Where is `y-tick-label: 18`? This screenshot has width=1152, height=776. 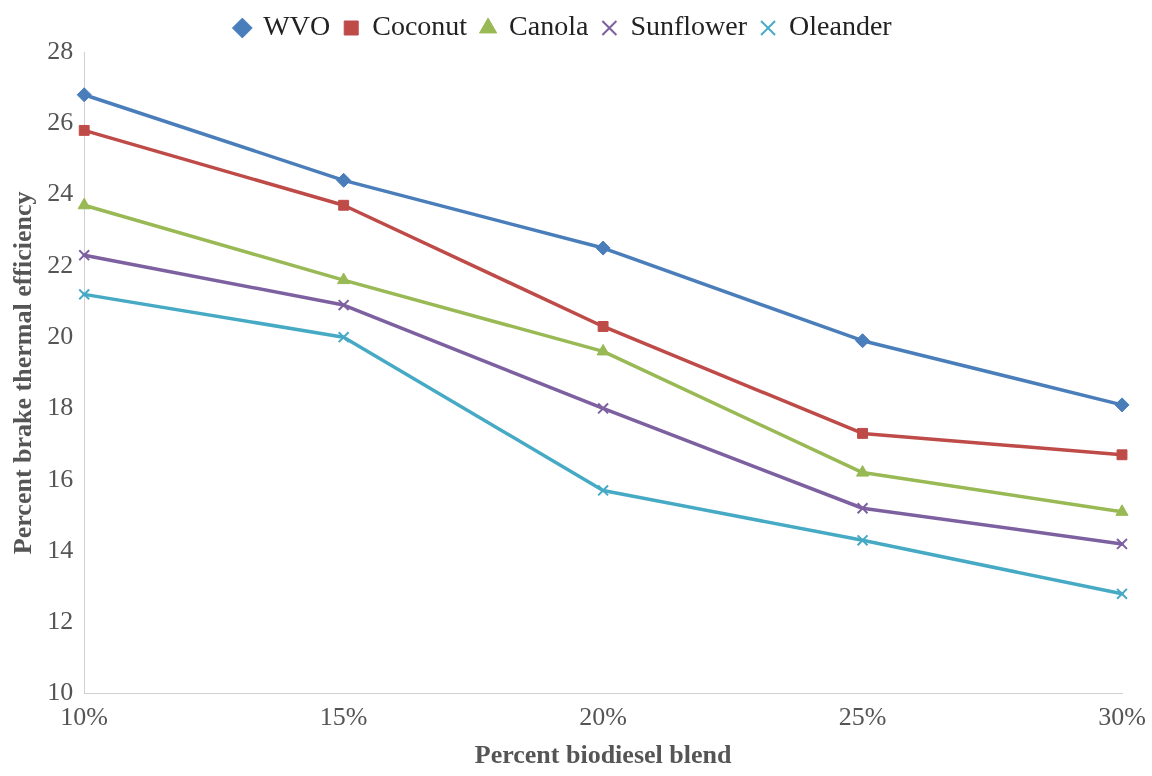 y-tick-label: 18 is located at coordinates (60, 407).